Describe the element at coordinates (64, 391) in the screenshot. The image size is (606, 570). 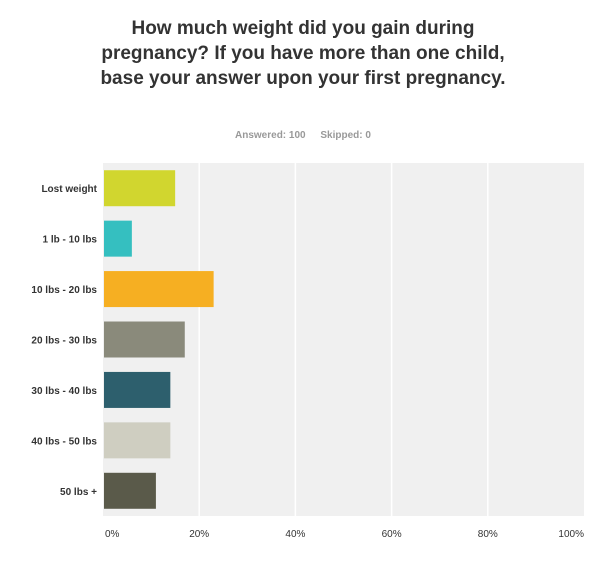
I see `category-label: 30 lbs - 40 lbs` at that location.